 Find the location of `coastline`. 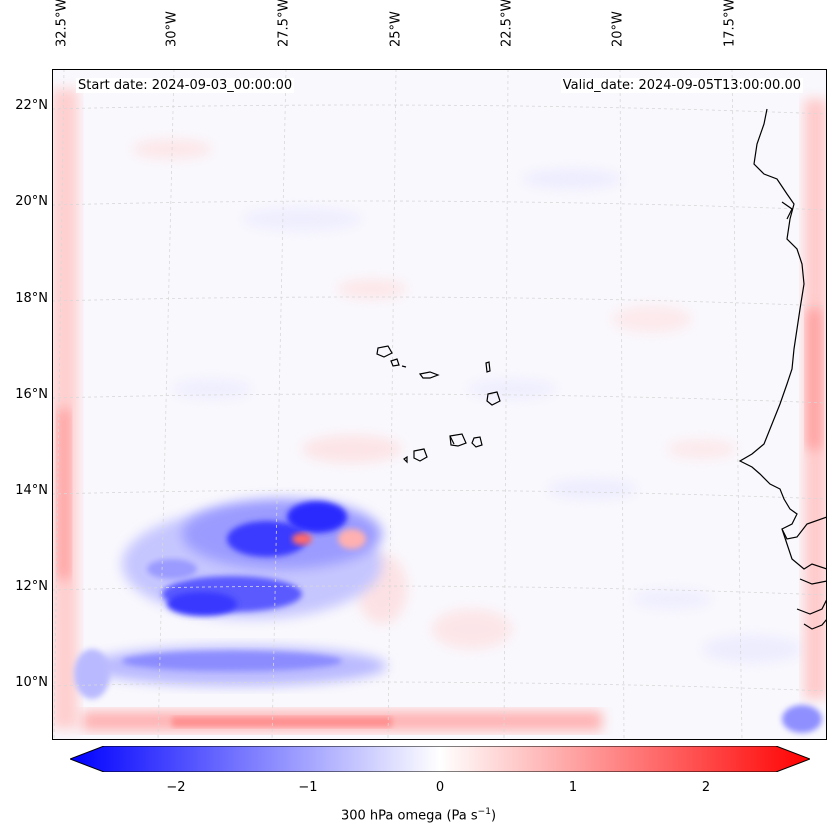

coastline is located at coordinates (782, 369).